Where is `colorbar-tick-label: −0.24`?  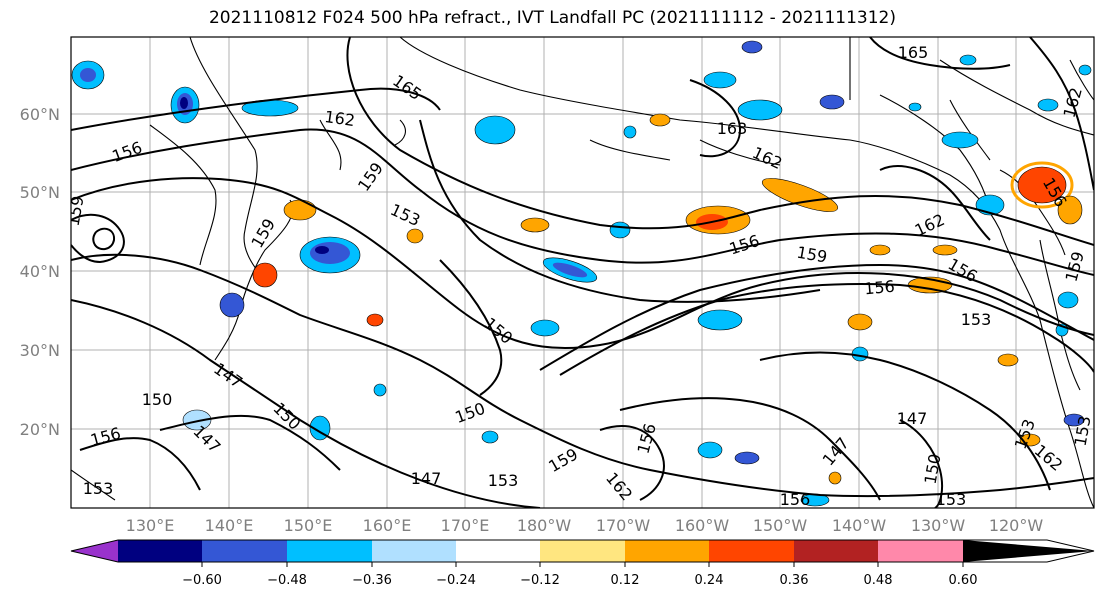
colorbar-tick-label: −0.24 is located at coordinates (456, 580).